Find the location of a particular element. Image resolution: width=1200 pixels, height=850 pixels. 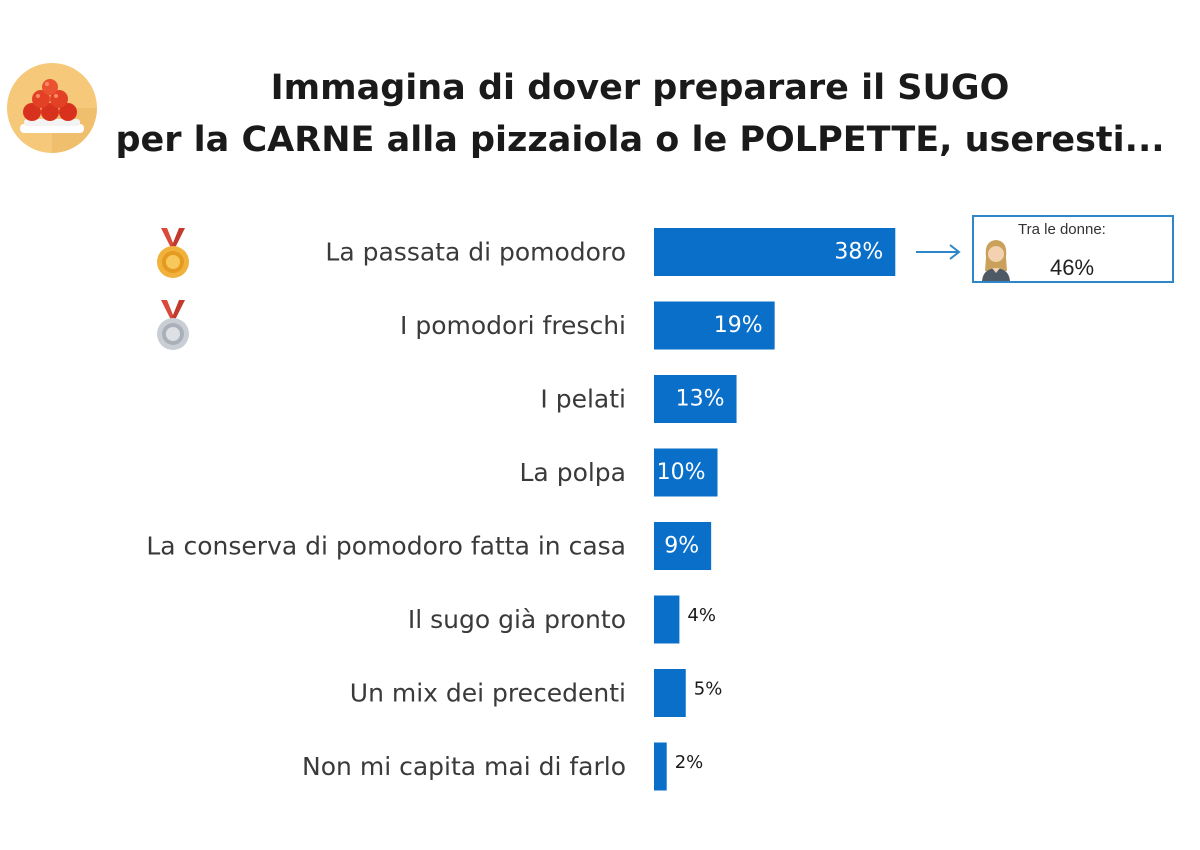

value-label: 9% is located at coordinates (681, 546).